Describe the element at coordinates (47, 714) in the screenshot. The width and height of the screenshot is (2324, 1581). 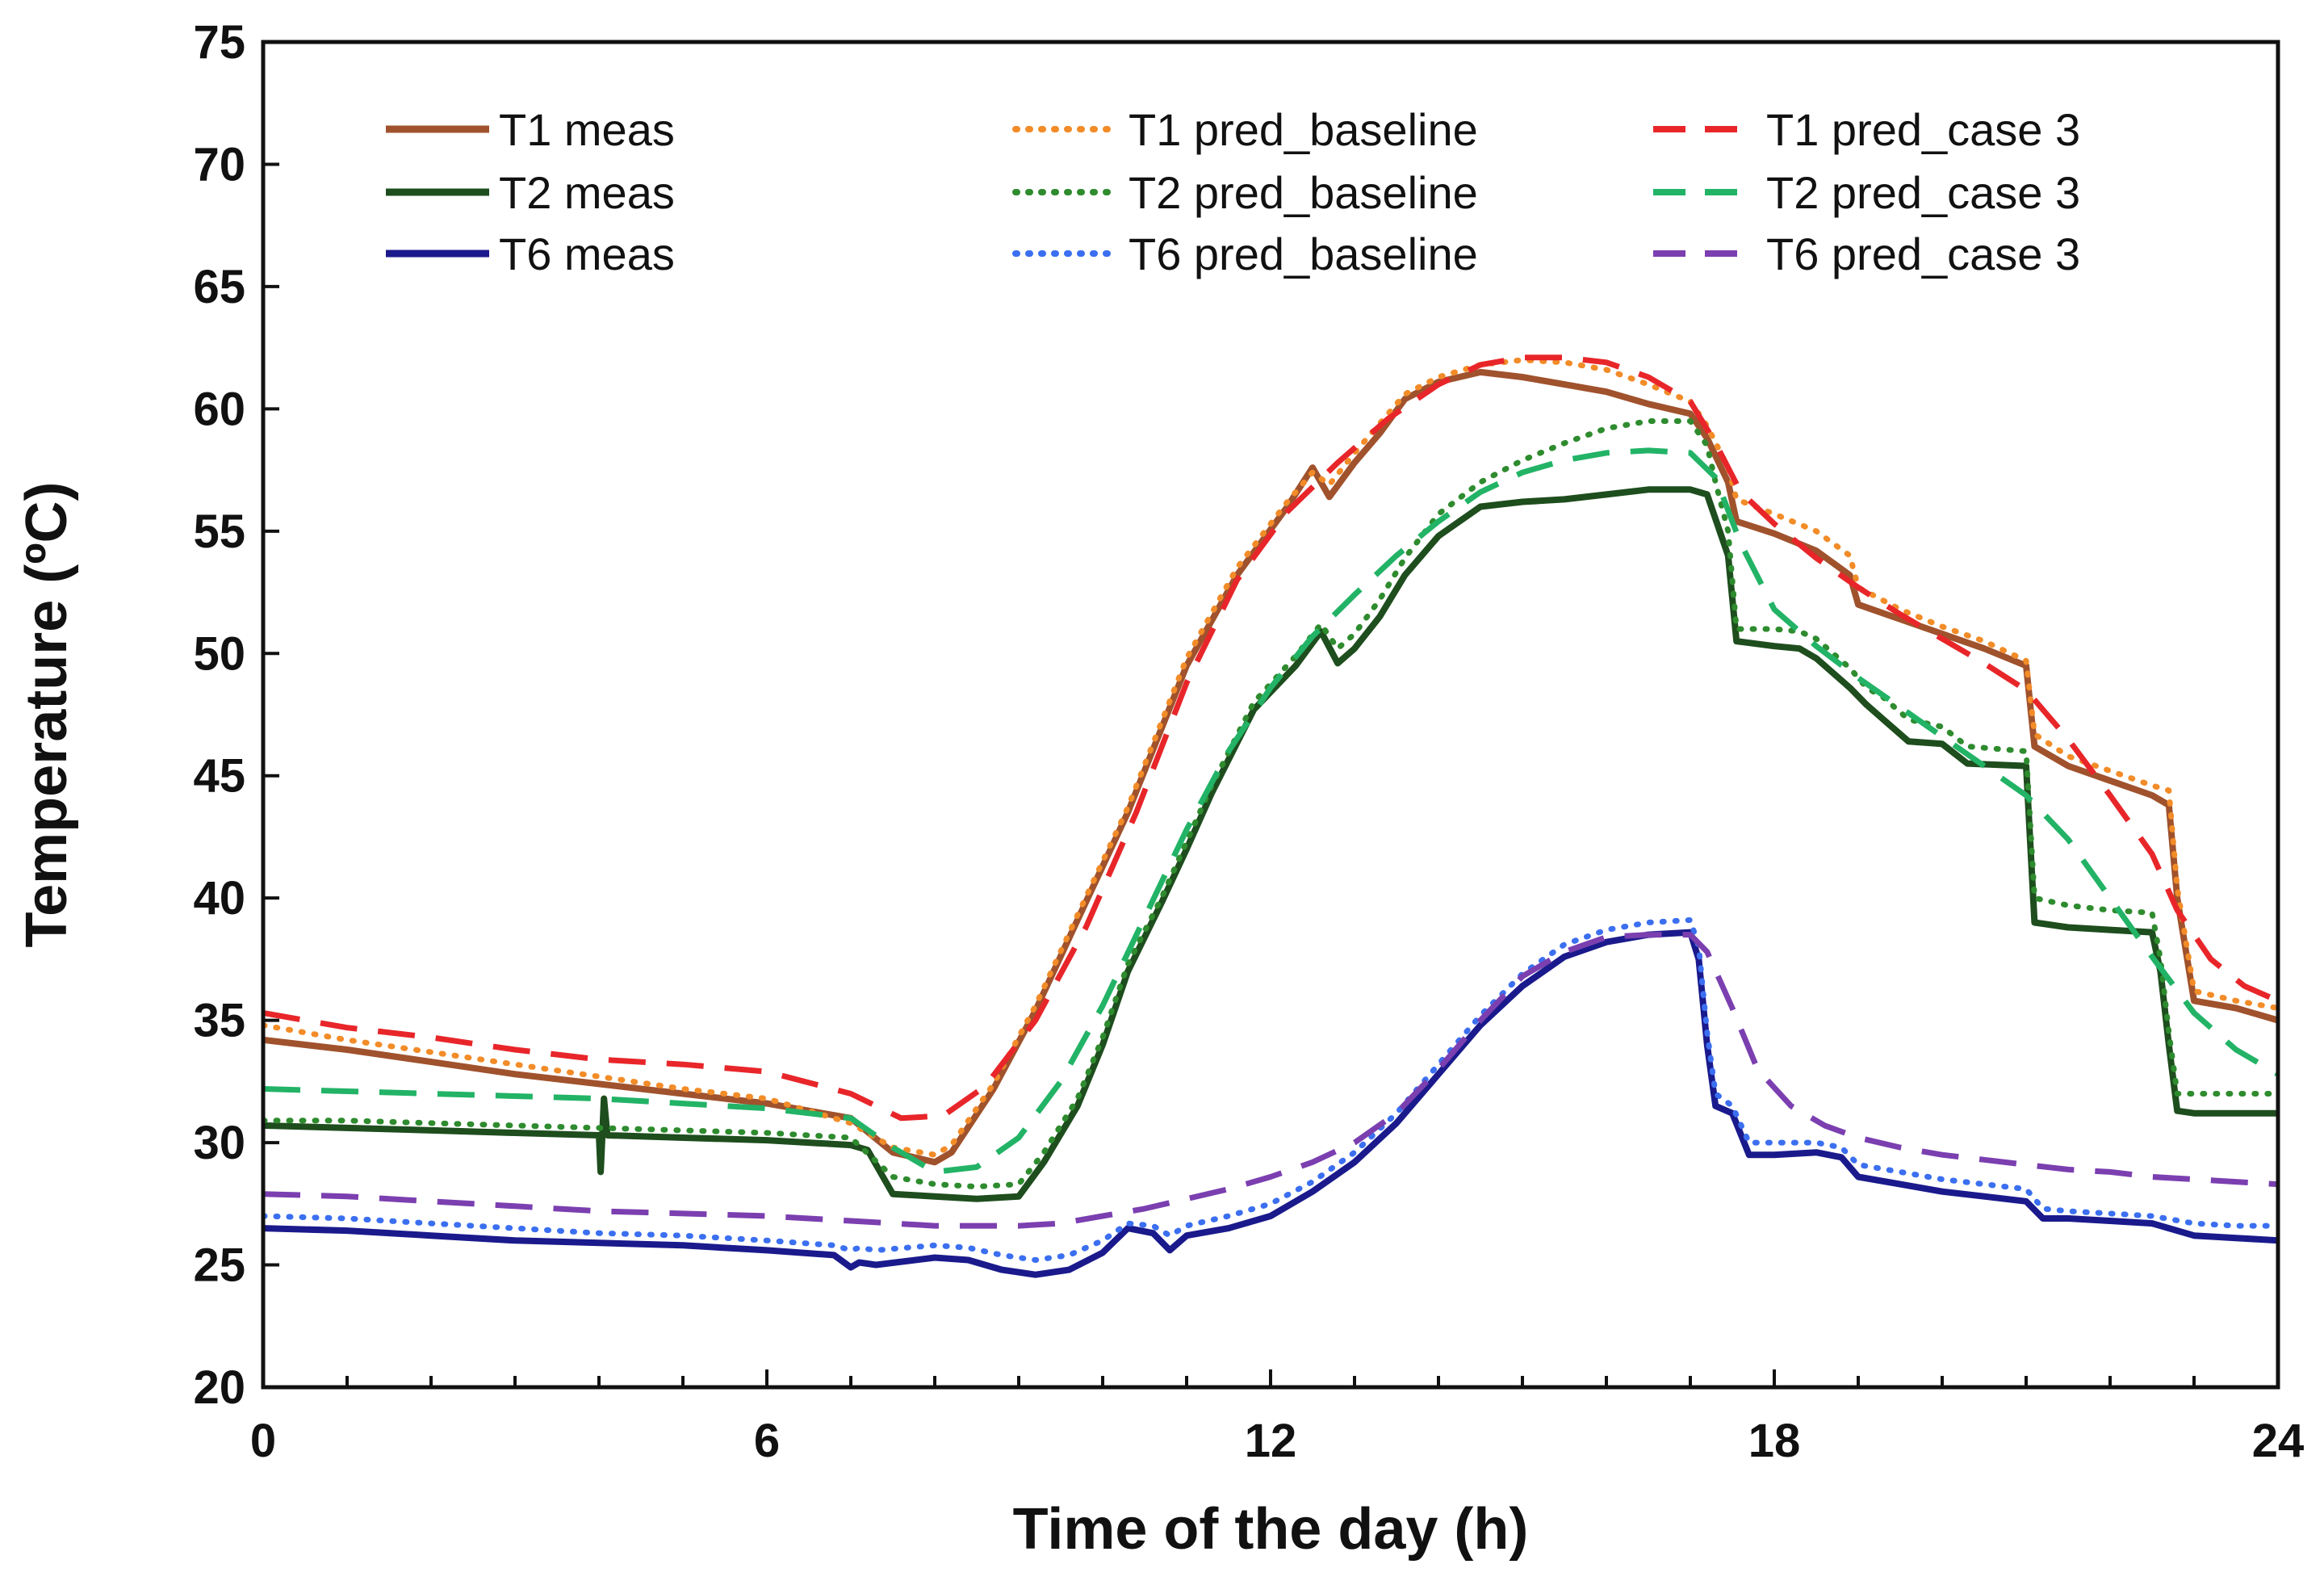
I see `y-axis-title: Temperature (ºC)` at that location.